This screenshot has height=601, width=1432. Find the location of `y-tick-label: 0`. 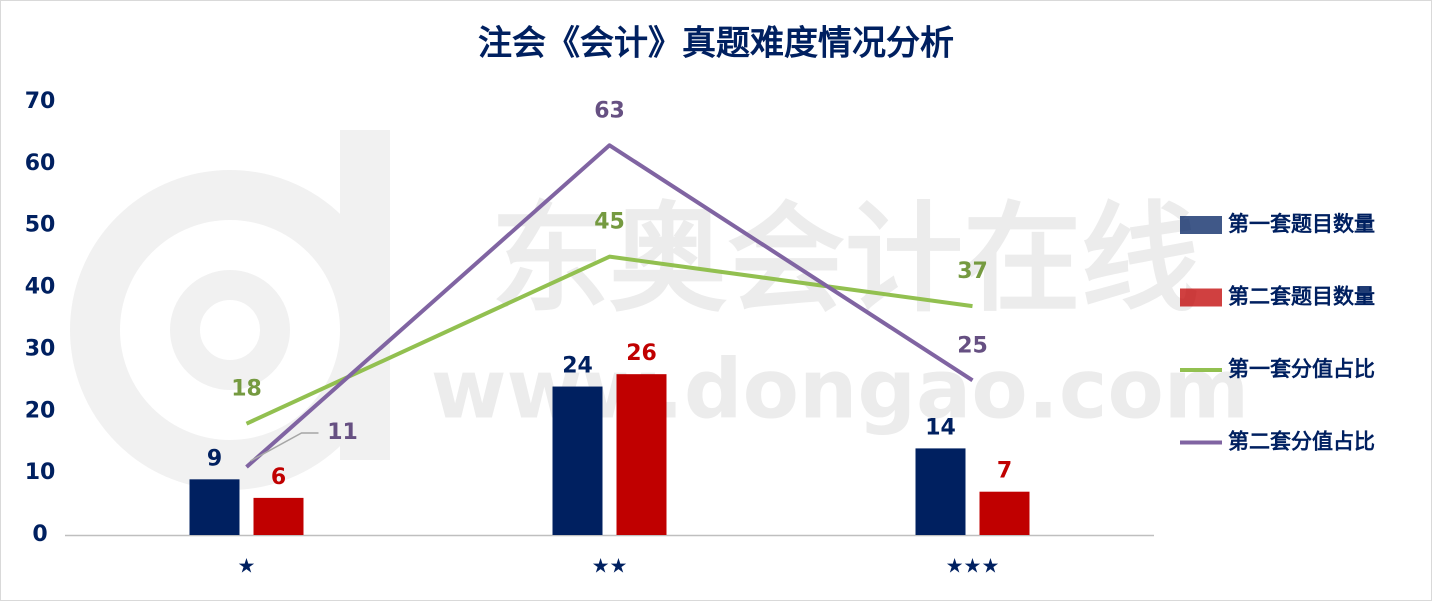

y-tick-label: 0 is located at coordinates (39, 534).